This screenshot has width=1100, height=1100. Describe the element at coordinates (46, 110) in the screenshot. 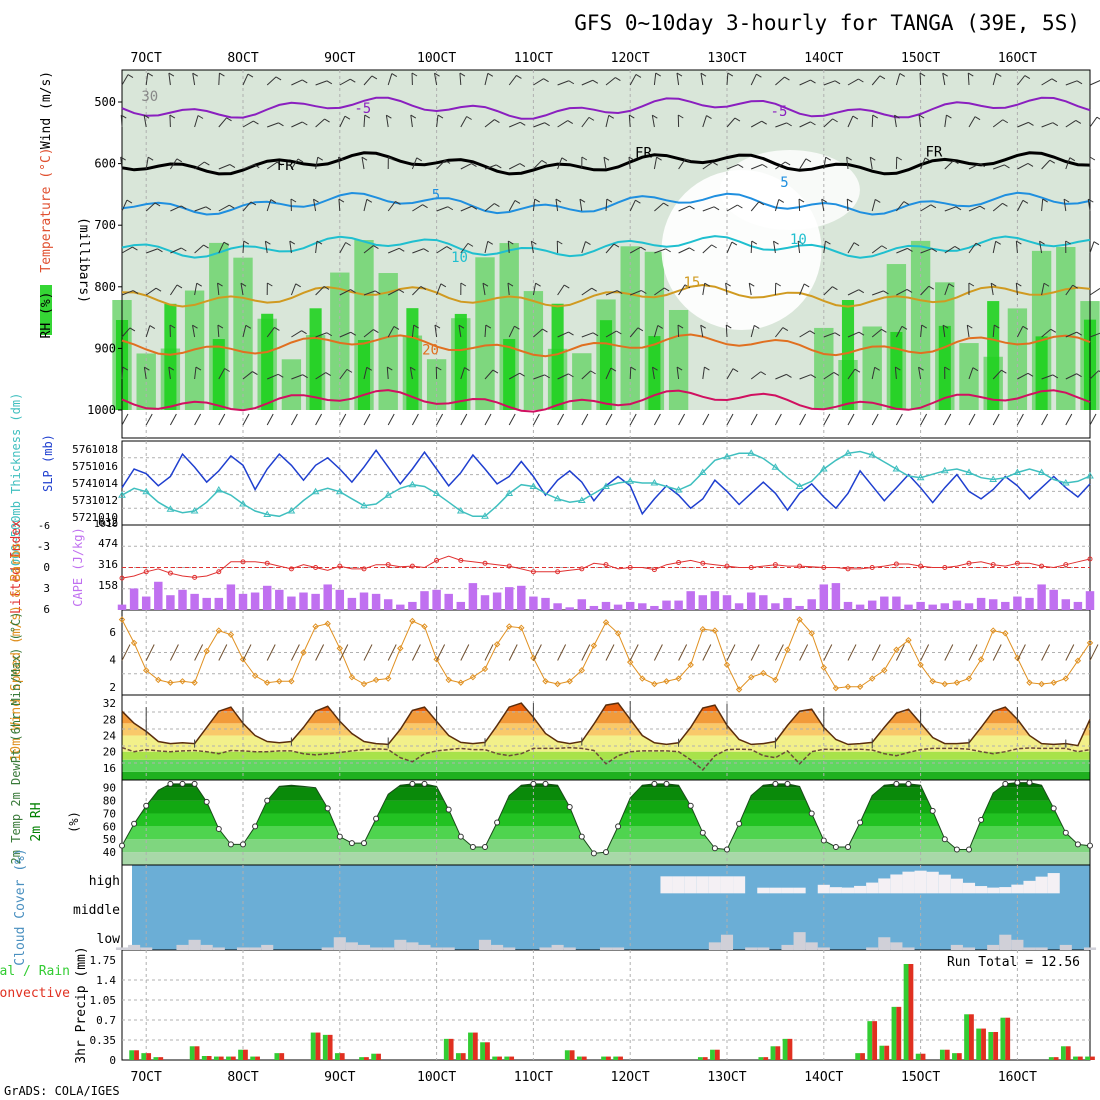

I see `wind-axis-label: Wind (m/s)` at that location.